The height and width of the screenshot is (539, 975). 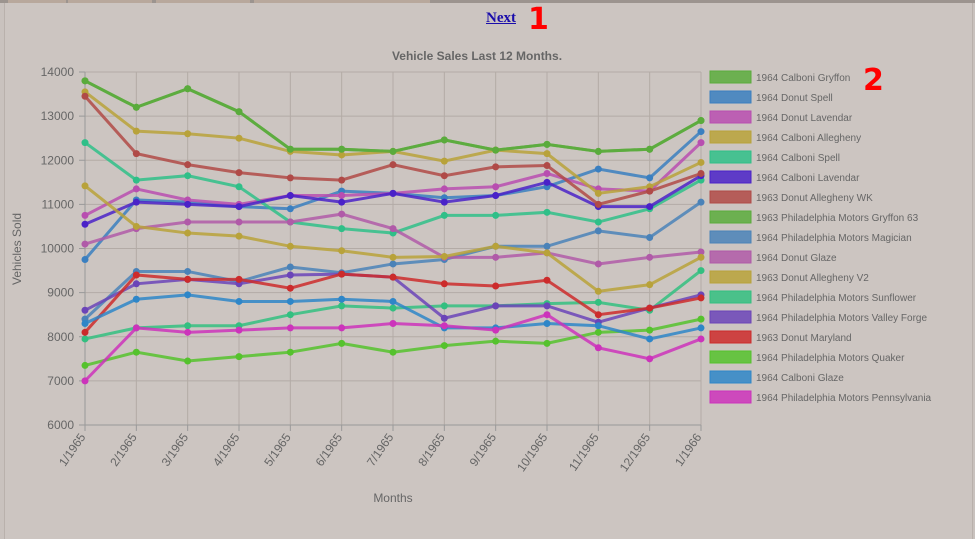 What do you see at coordinates (538, 19) in the screenshot?
I see `annotation-marker-1: 1` at bounding box center [538, 19].